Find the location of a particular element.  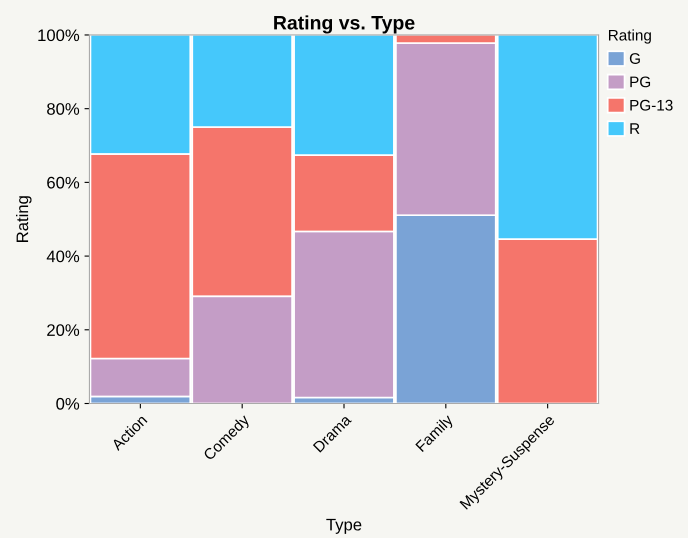

legend-label: PG-13 is located at coordinates (651, 105).